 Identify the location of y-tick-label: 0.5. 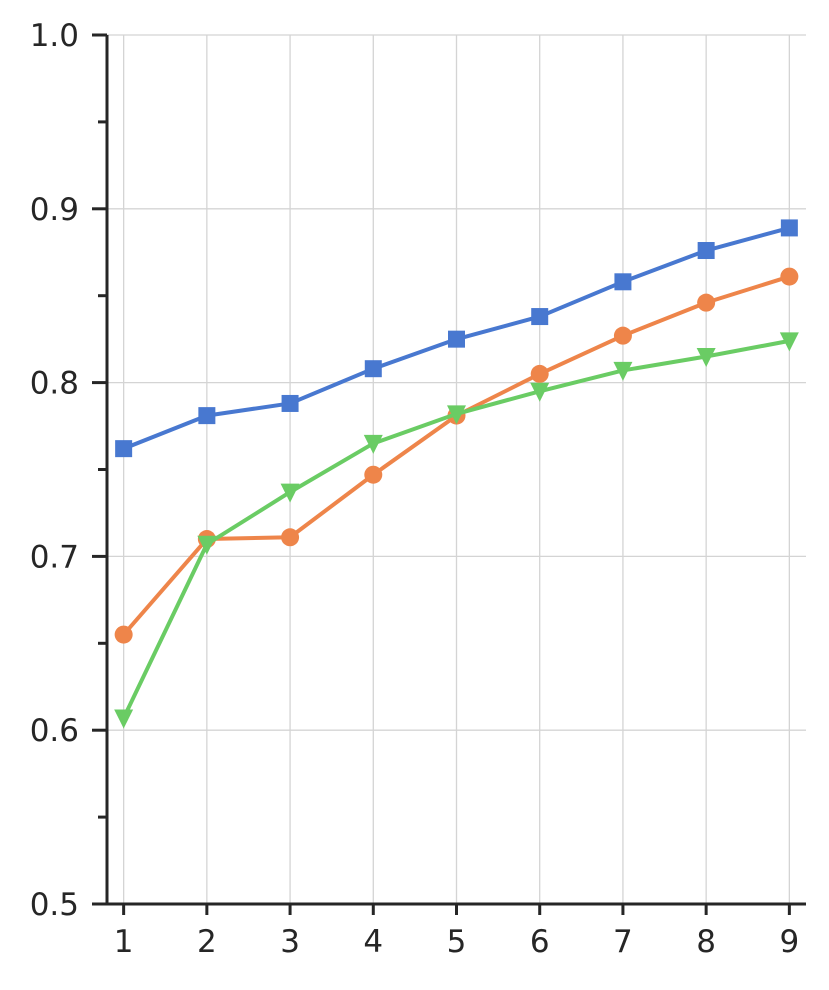
(54, 905).